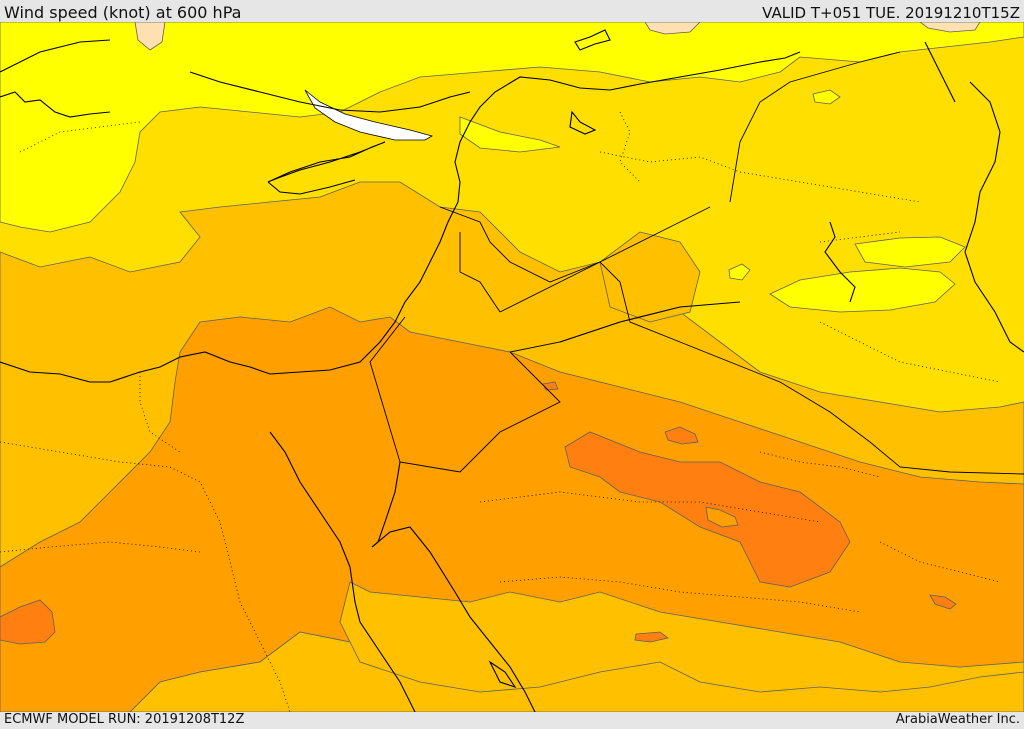  I want to click on brand-label: ArabiaWeather Inc., so click(957, 719).